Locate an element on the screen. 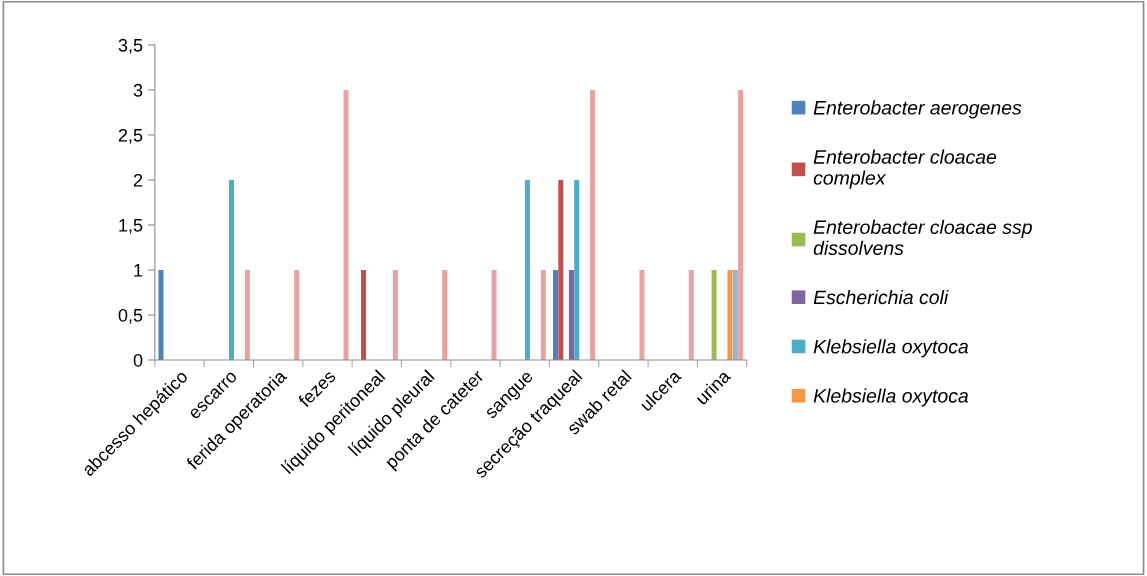 Image resolution: width=1147 pixels, height=576 pixels. y-tick-label: 3 is located at coordinates (138, 90).